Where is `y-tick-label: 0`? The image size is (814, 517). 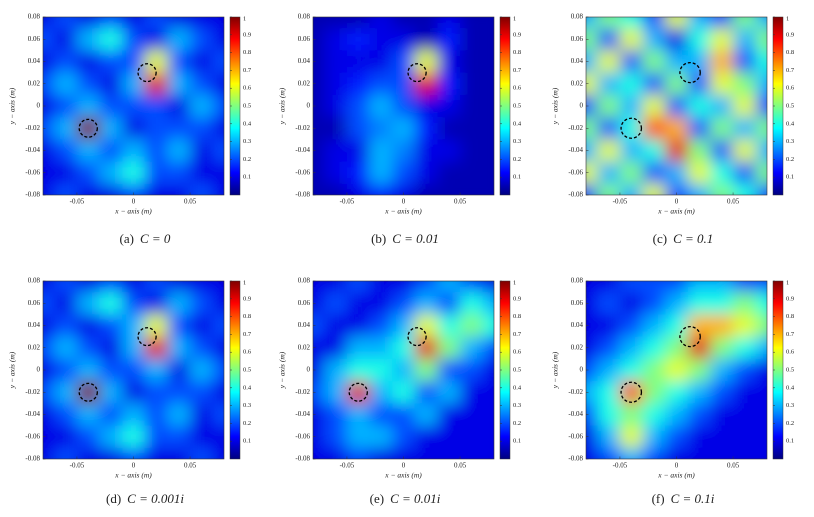
y-tick-label: 0 is located at coordinates (39, 106).